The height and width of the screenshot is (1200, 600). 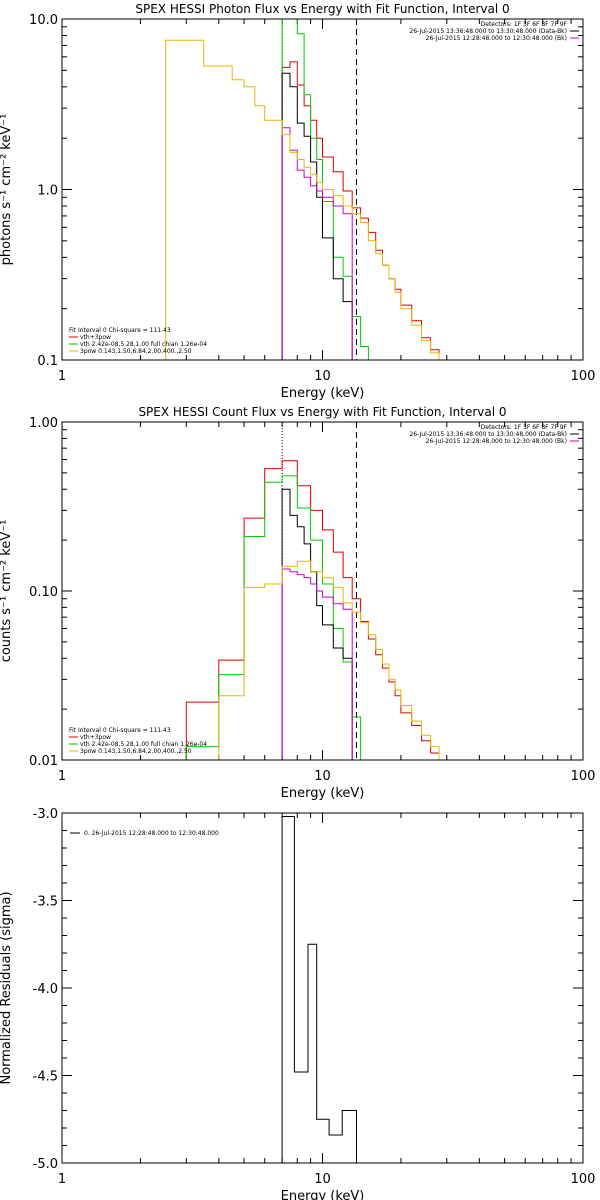 I want to click on y-tick-label: 0.10, so click(x=43, y=592).